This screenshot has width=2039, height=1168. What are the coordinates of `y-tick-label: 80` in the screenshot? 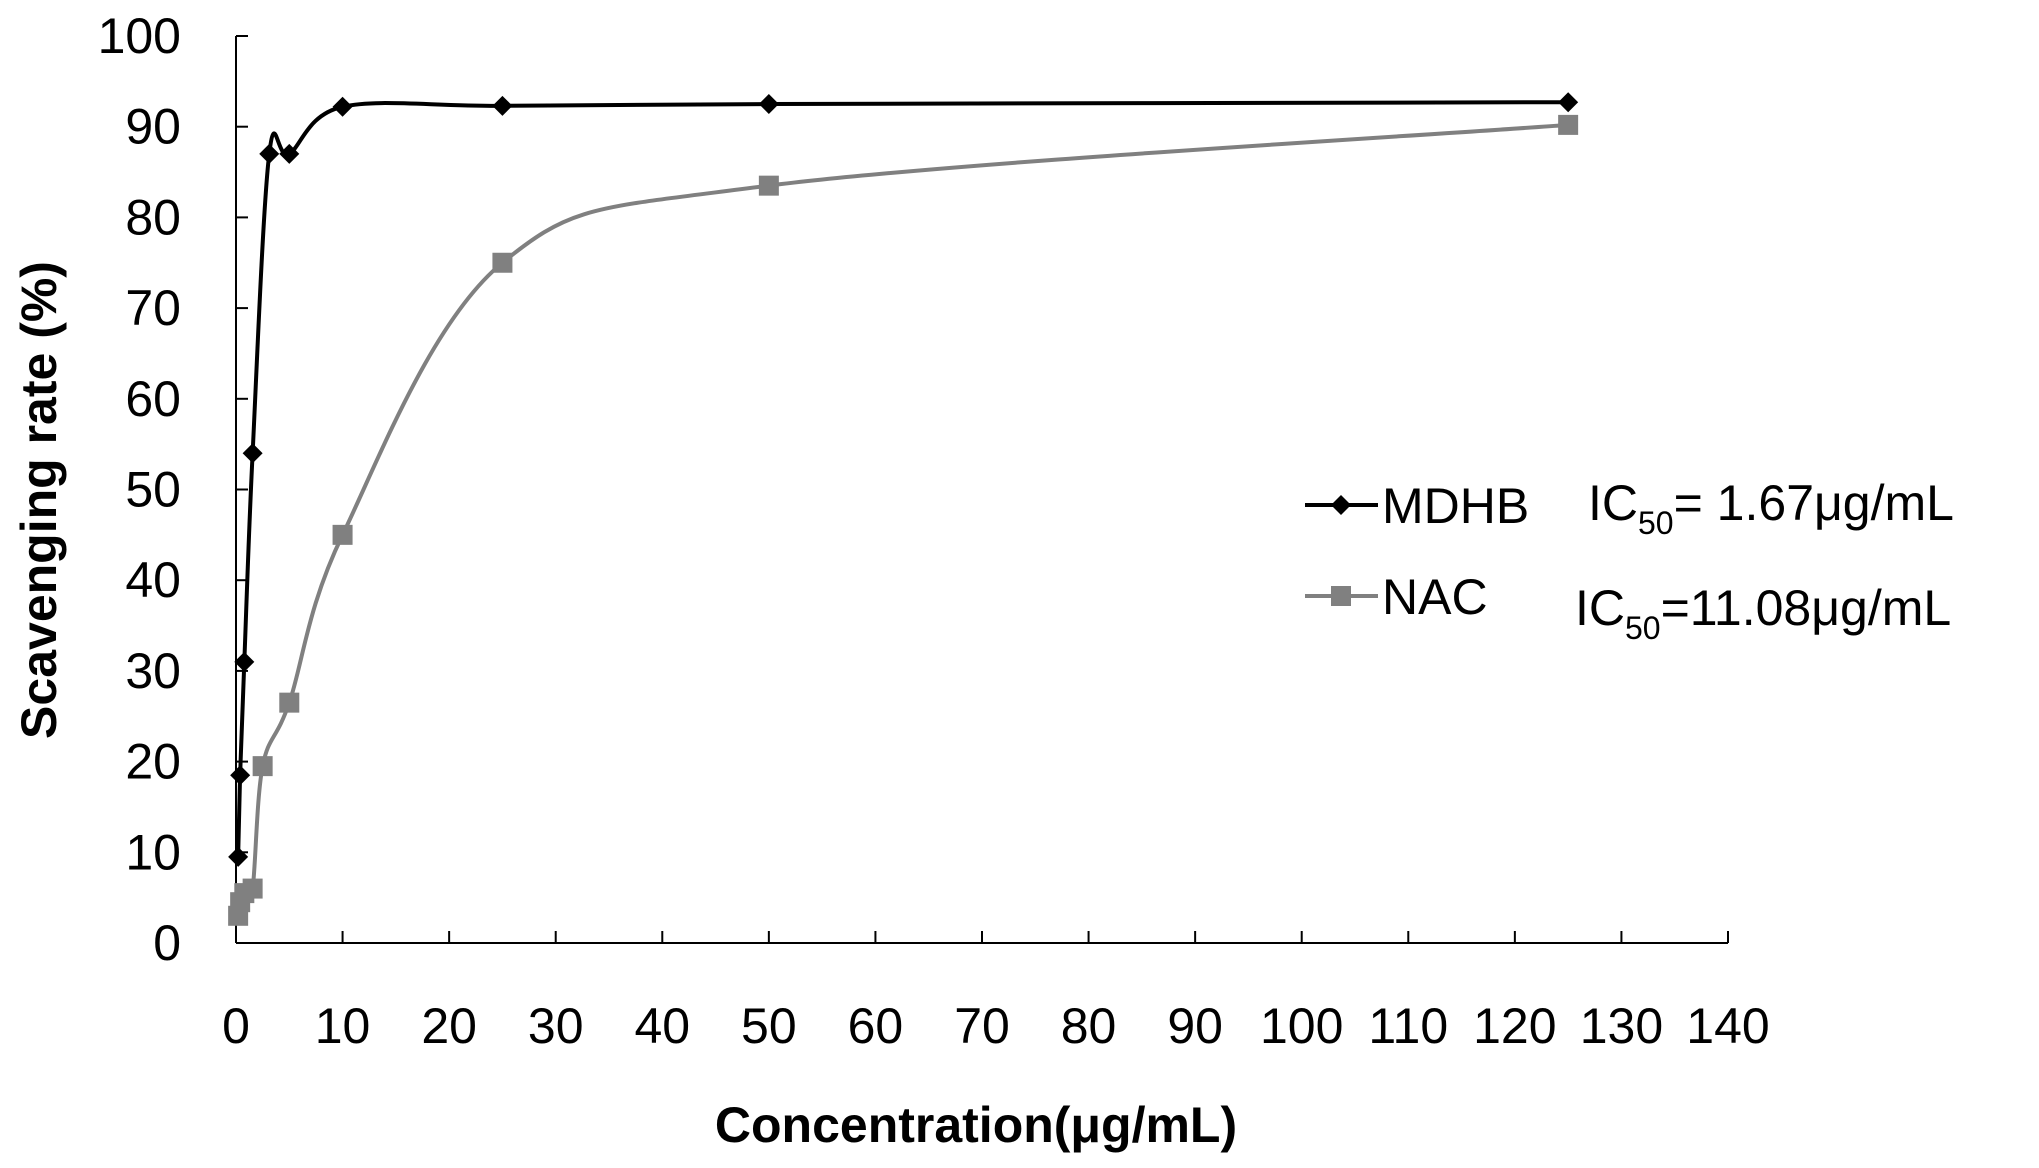 It's located at (153, 217).